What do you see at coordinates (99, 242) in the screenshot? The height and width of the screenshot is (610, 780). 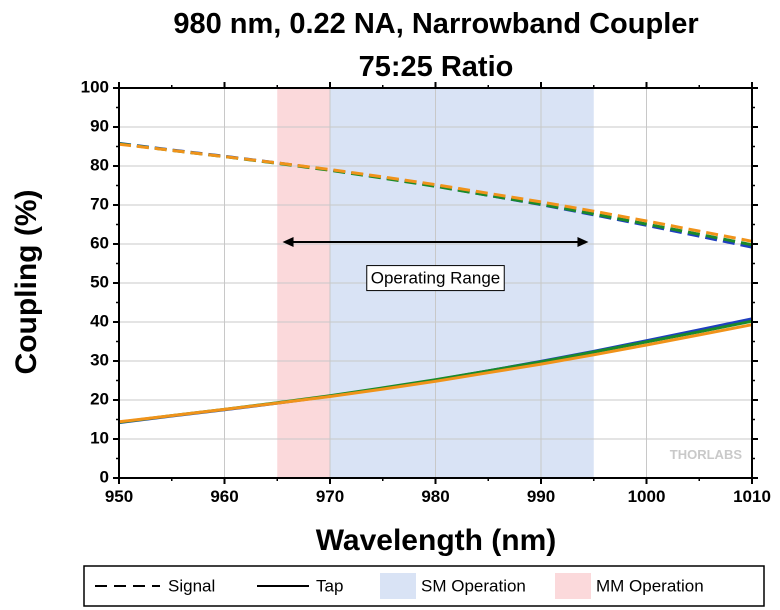 I see `y-tick-label: 60` at bounding box center [99, 242].